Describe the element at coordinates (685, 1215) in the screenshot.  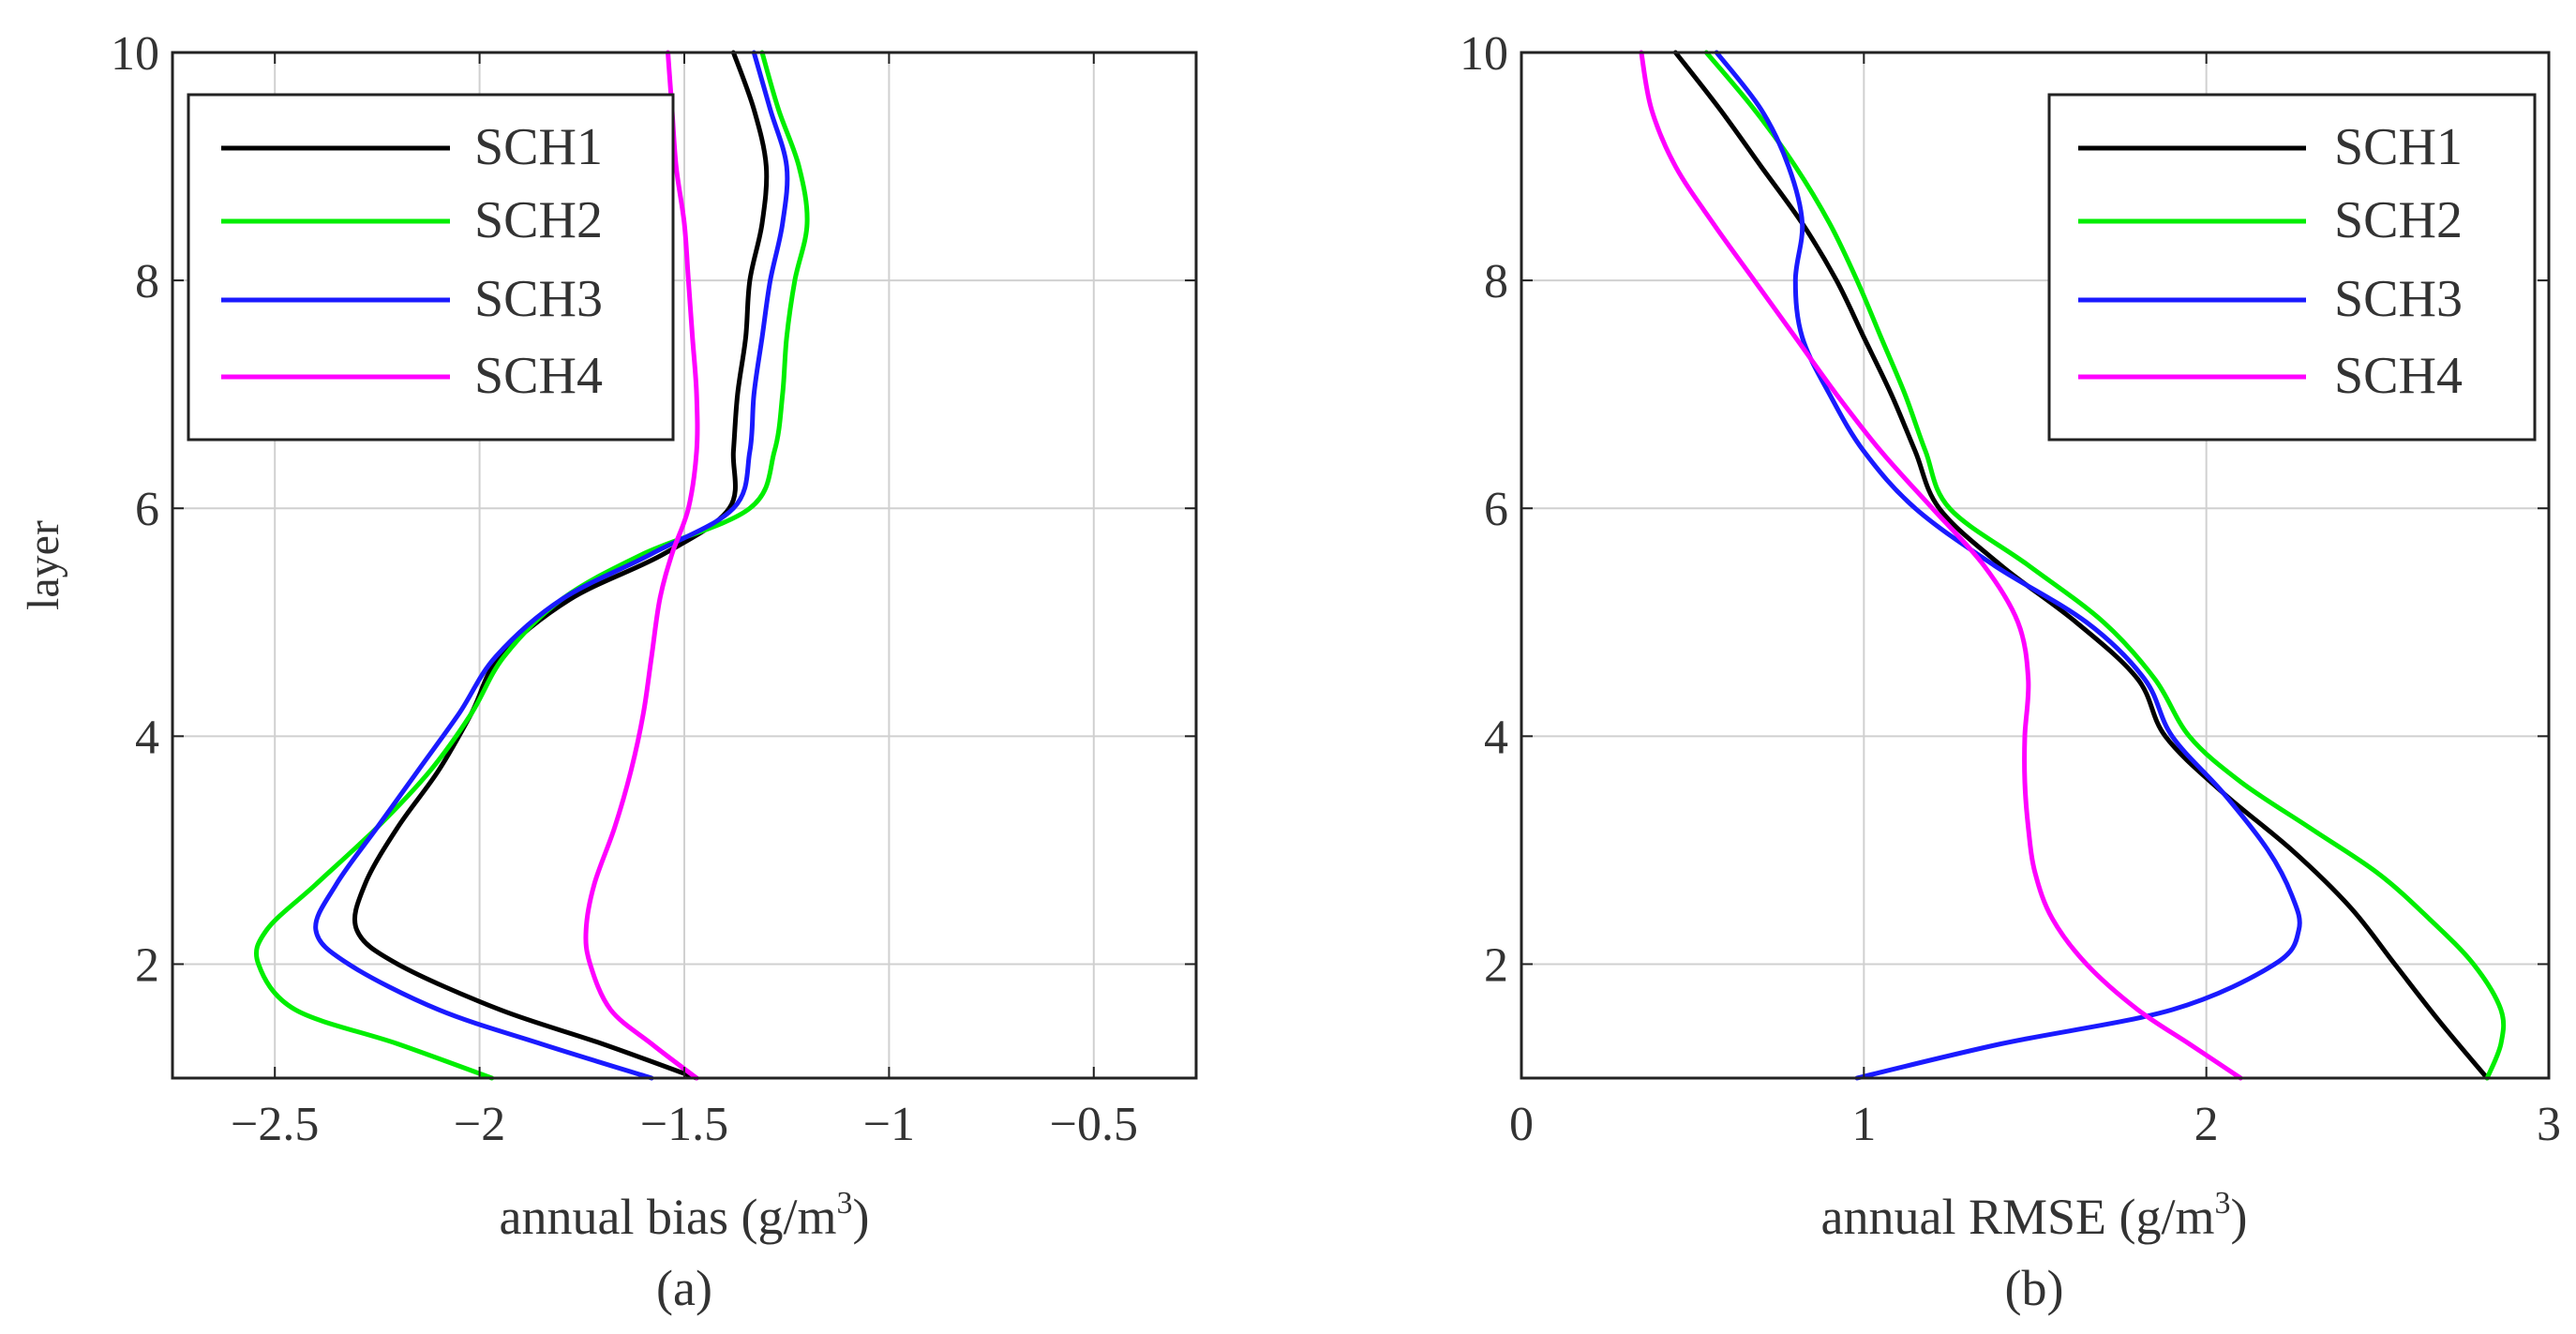
I see `x-axis-label-a: annual bias (g/m3)` at that location.